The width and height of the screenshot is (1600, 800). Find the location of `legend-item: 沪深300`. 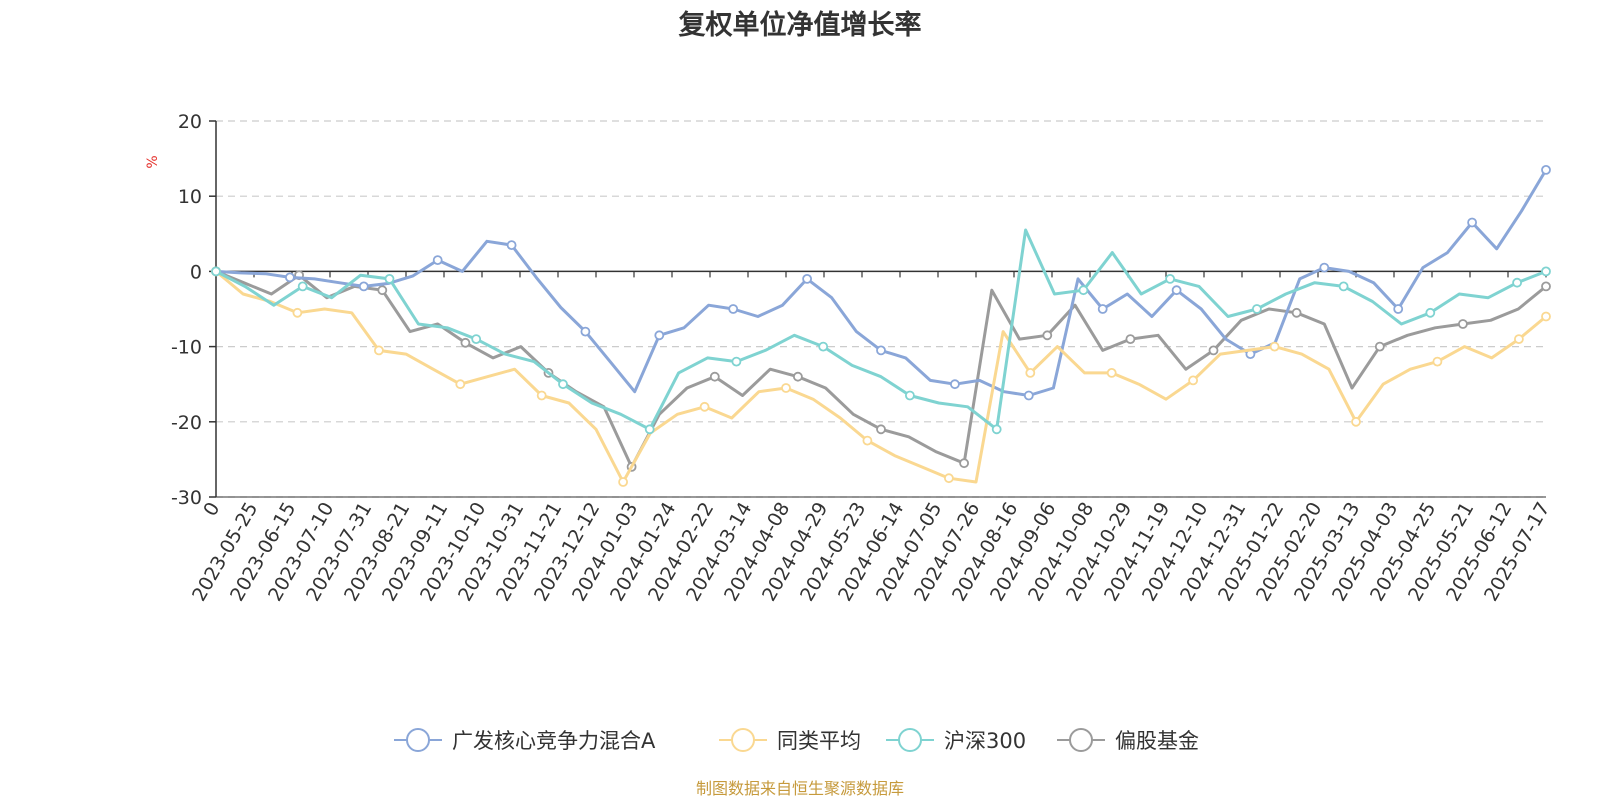

legend-item: 沪深300 is located at coordinates (956, 740).